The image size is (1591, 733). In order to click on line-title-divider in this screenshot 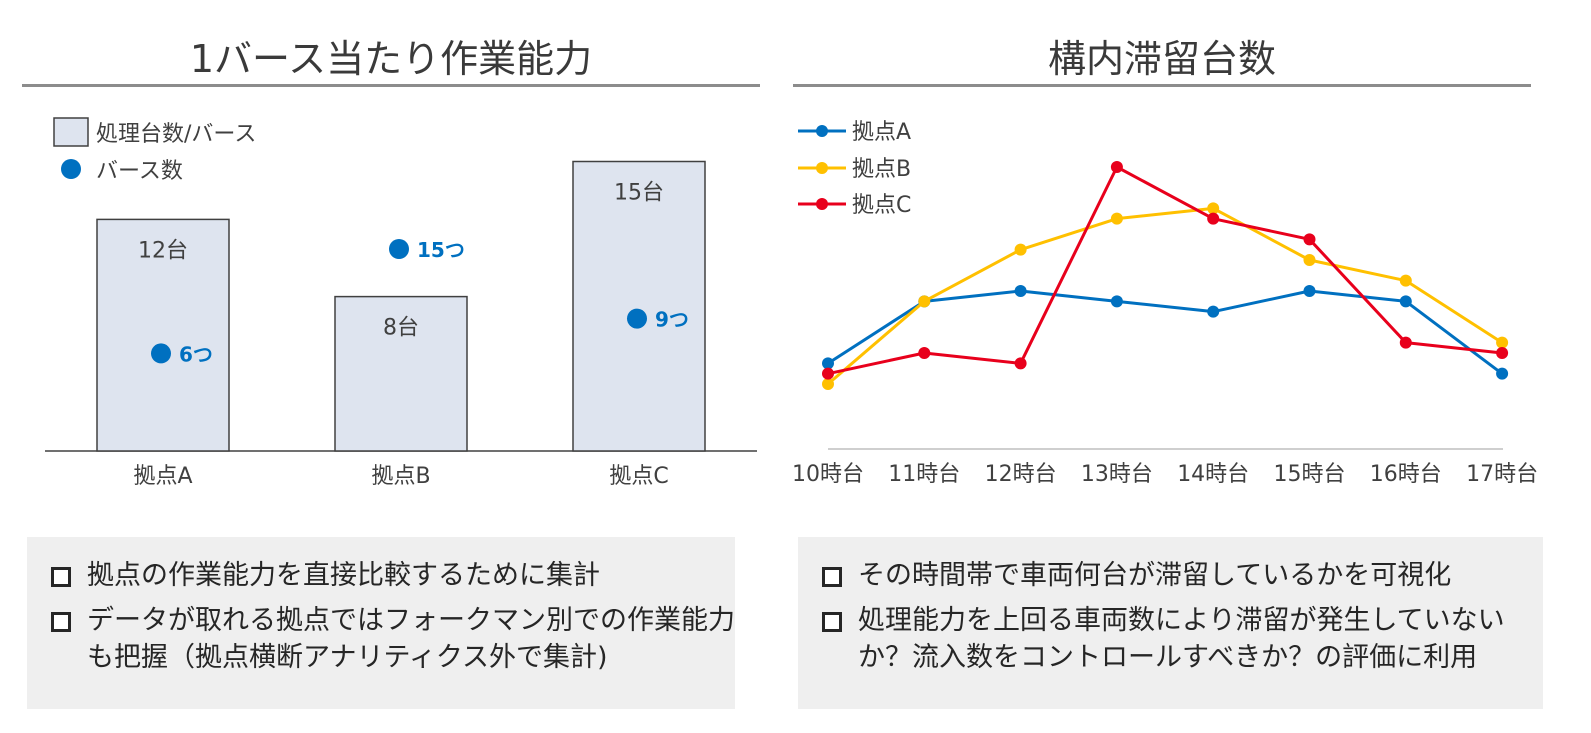, I will do `click(1162, 85)`.